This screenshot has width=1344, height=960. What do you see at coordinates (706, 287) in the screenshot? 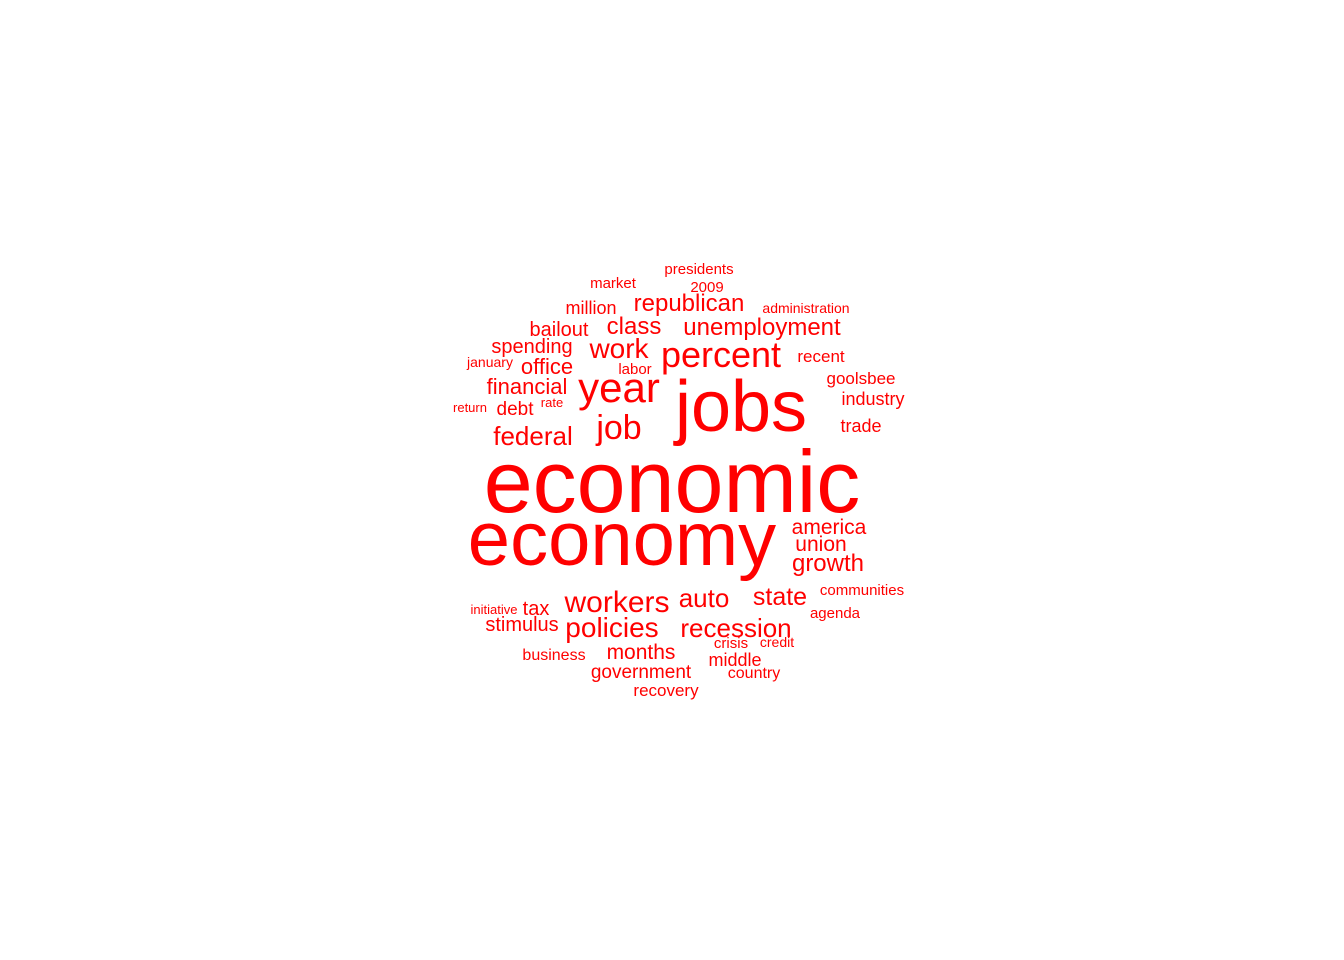
I see `word-2009: 2009` at bounding box center [706, 287].